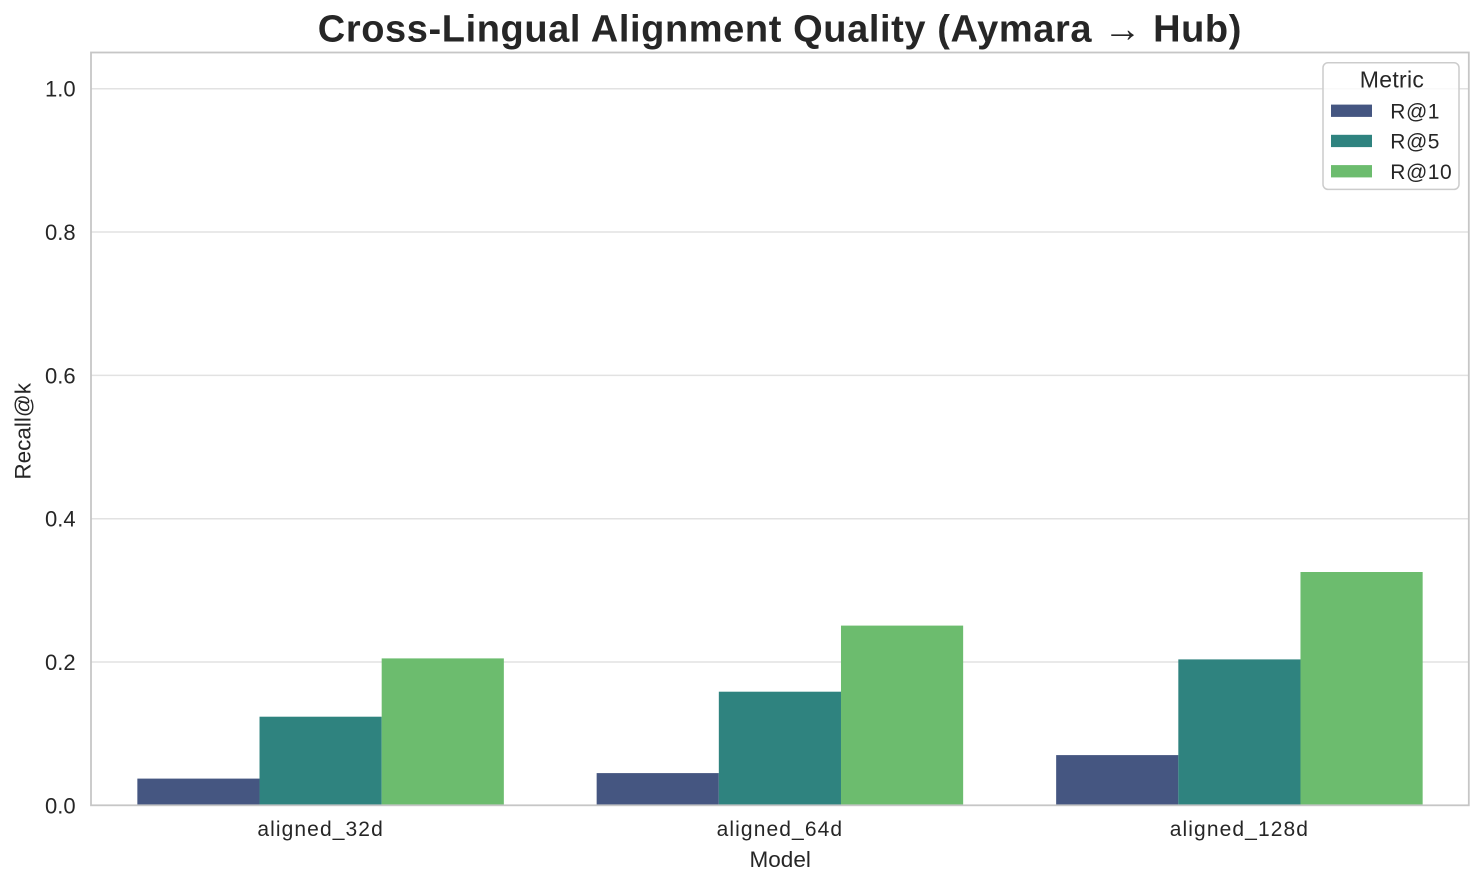 This screenshot has width=1484, height=890. I want to click on svg-text: R@10, so click(1421, 172).